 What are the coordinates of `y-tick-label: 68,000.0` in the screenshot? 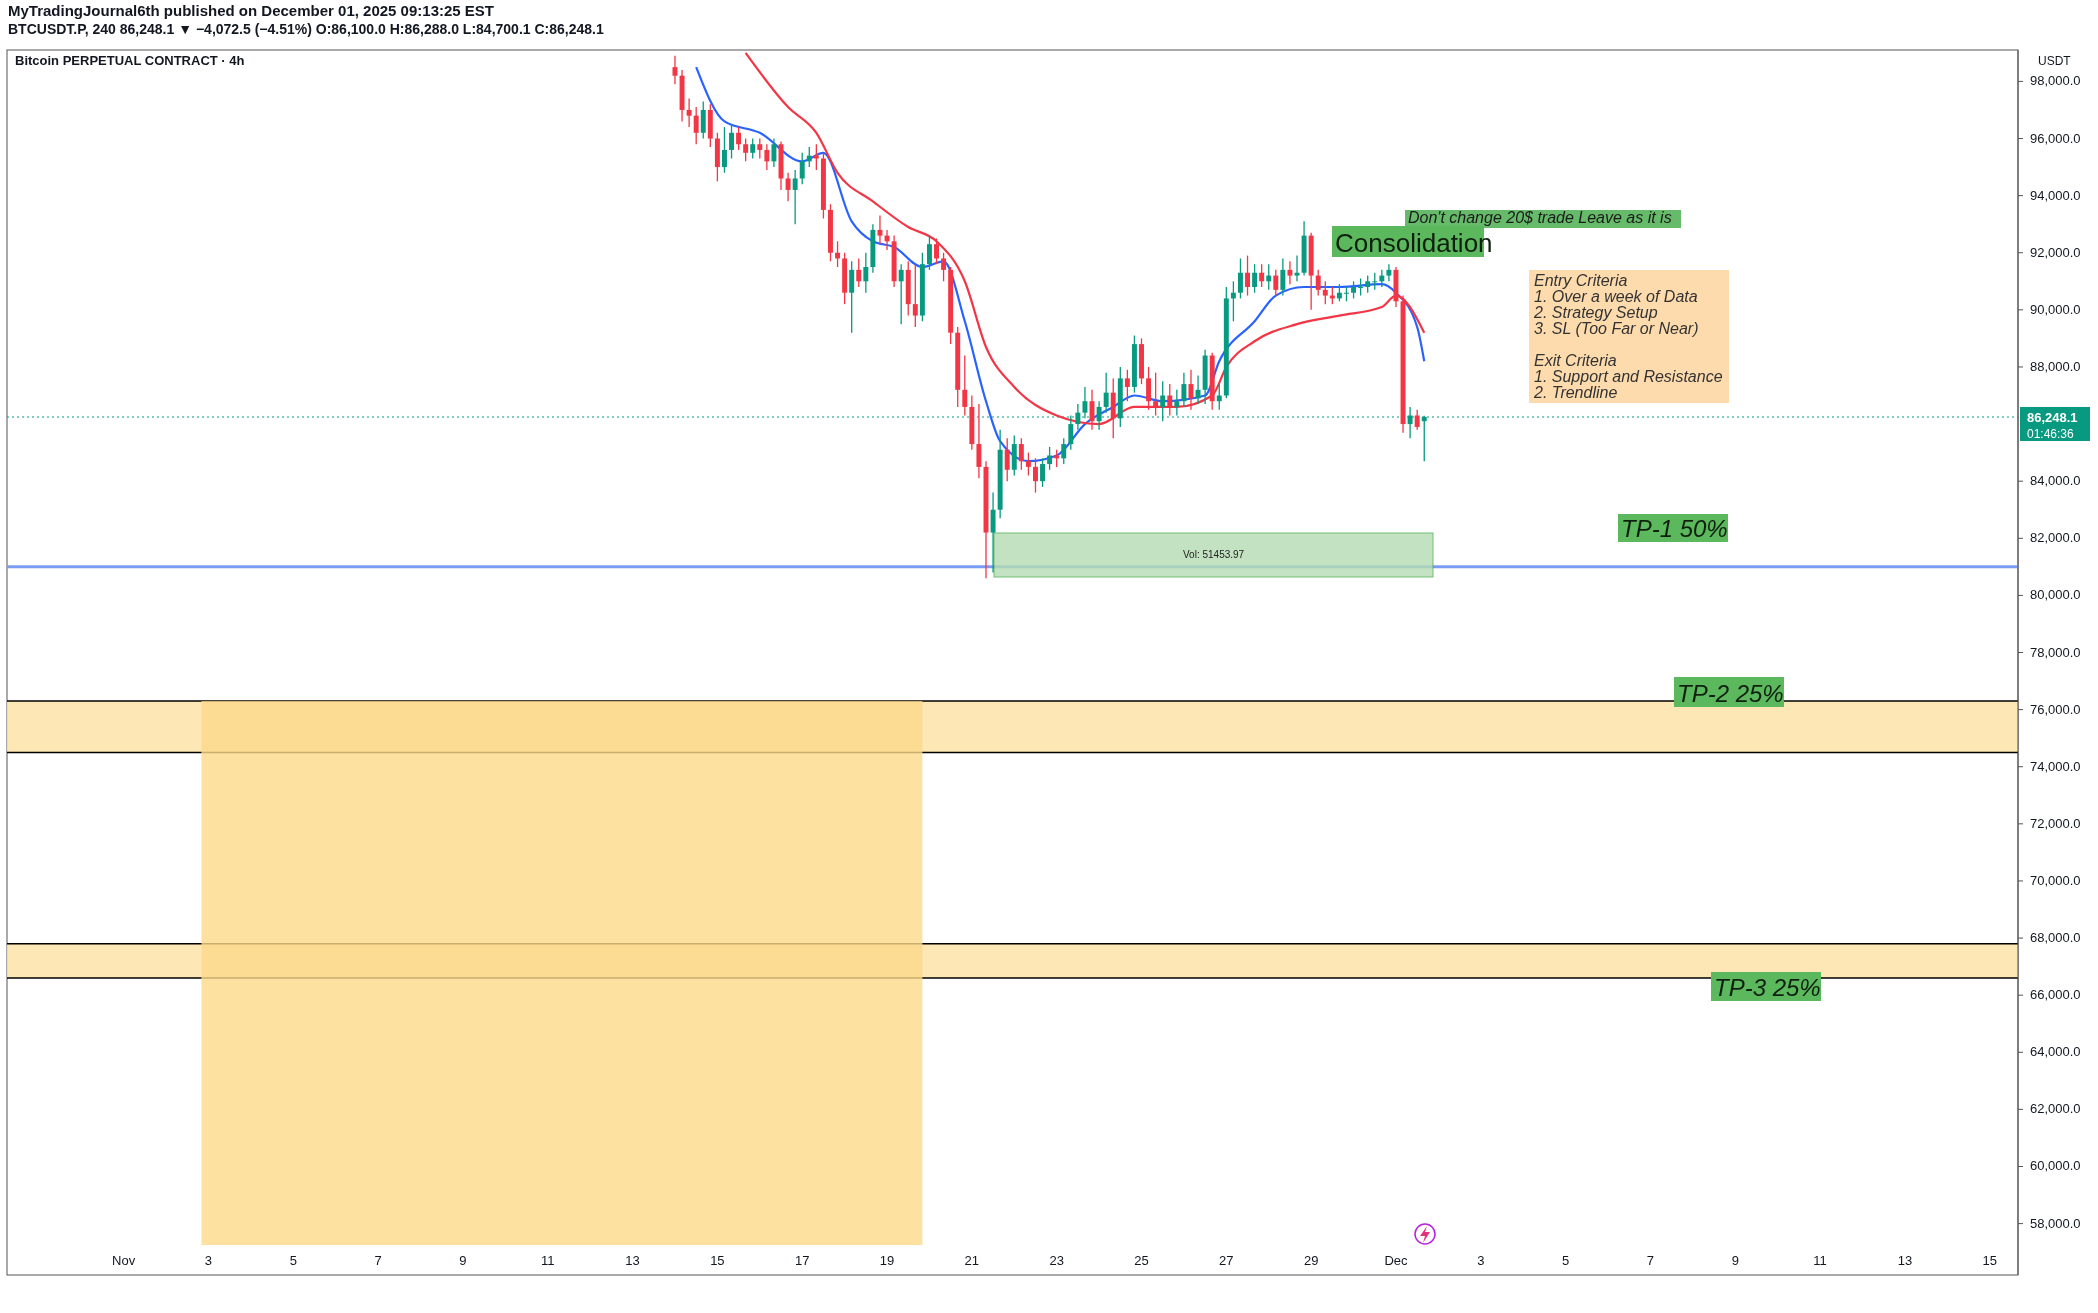 It's located at (2055, 938).